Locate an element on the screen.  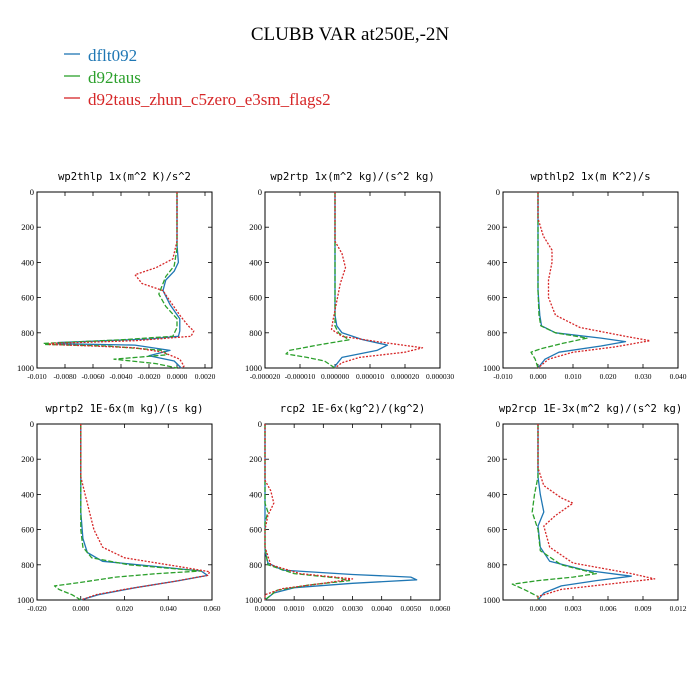
panel-title: wp2thlp 1x(m^2 K)/s^2 is located at coordinates (124, 177).